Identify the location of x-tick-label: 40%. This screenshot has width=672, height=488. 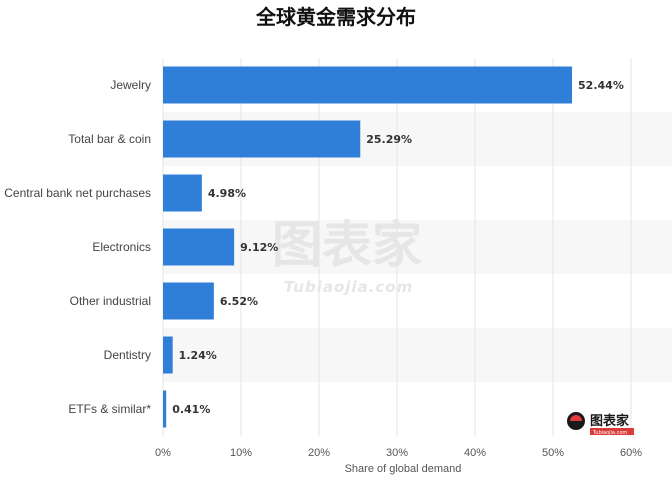
(475, 453).